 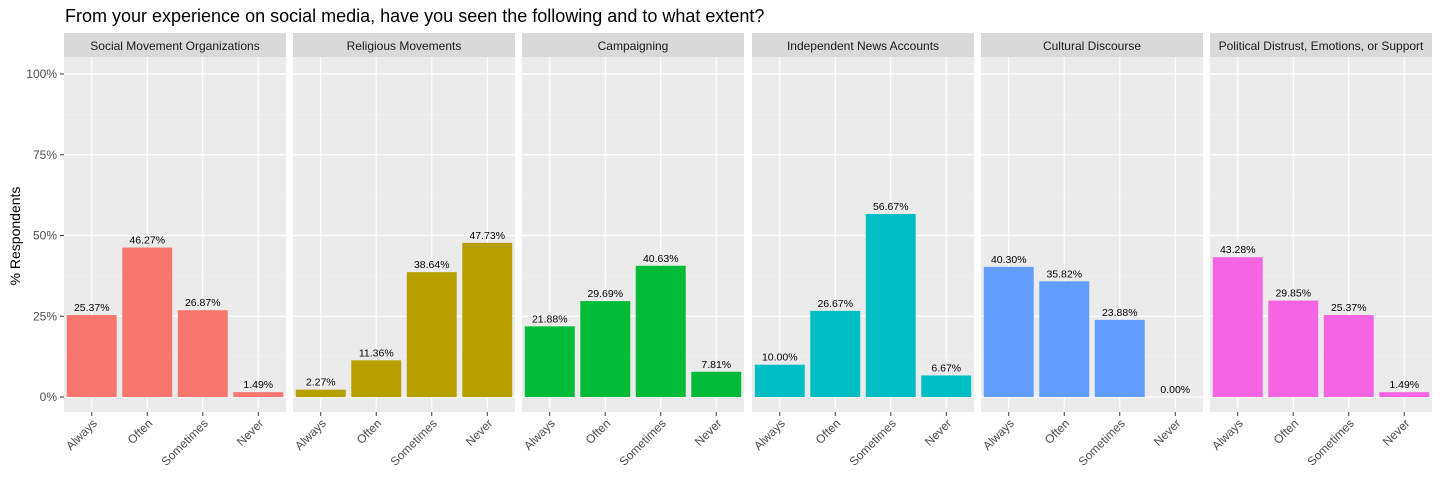 I want to click on facet-strip-label: Political Distrust, Emotions, or Support, so click(x=1321, y=46).